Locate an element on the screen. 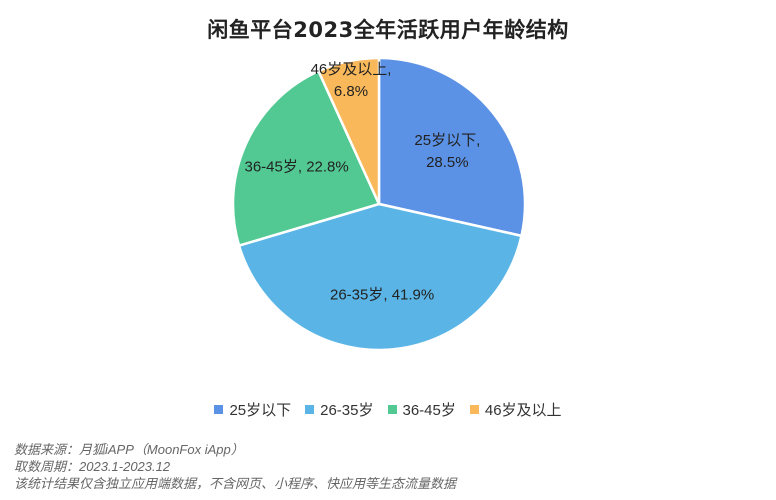 The width and height of the screenshot is (776, 500). chart-title: 闲鱼平台2023全年活跃用户年龄结构 is located at coordinates (388, 30).